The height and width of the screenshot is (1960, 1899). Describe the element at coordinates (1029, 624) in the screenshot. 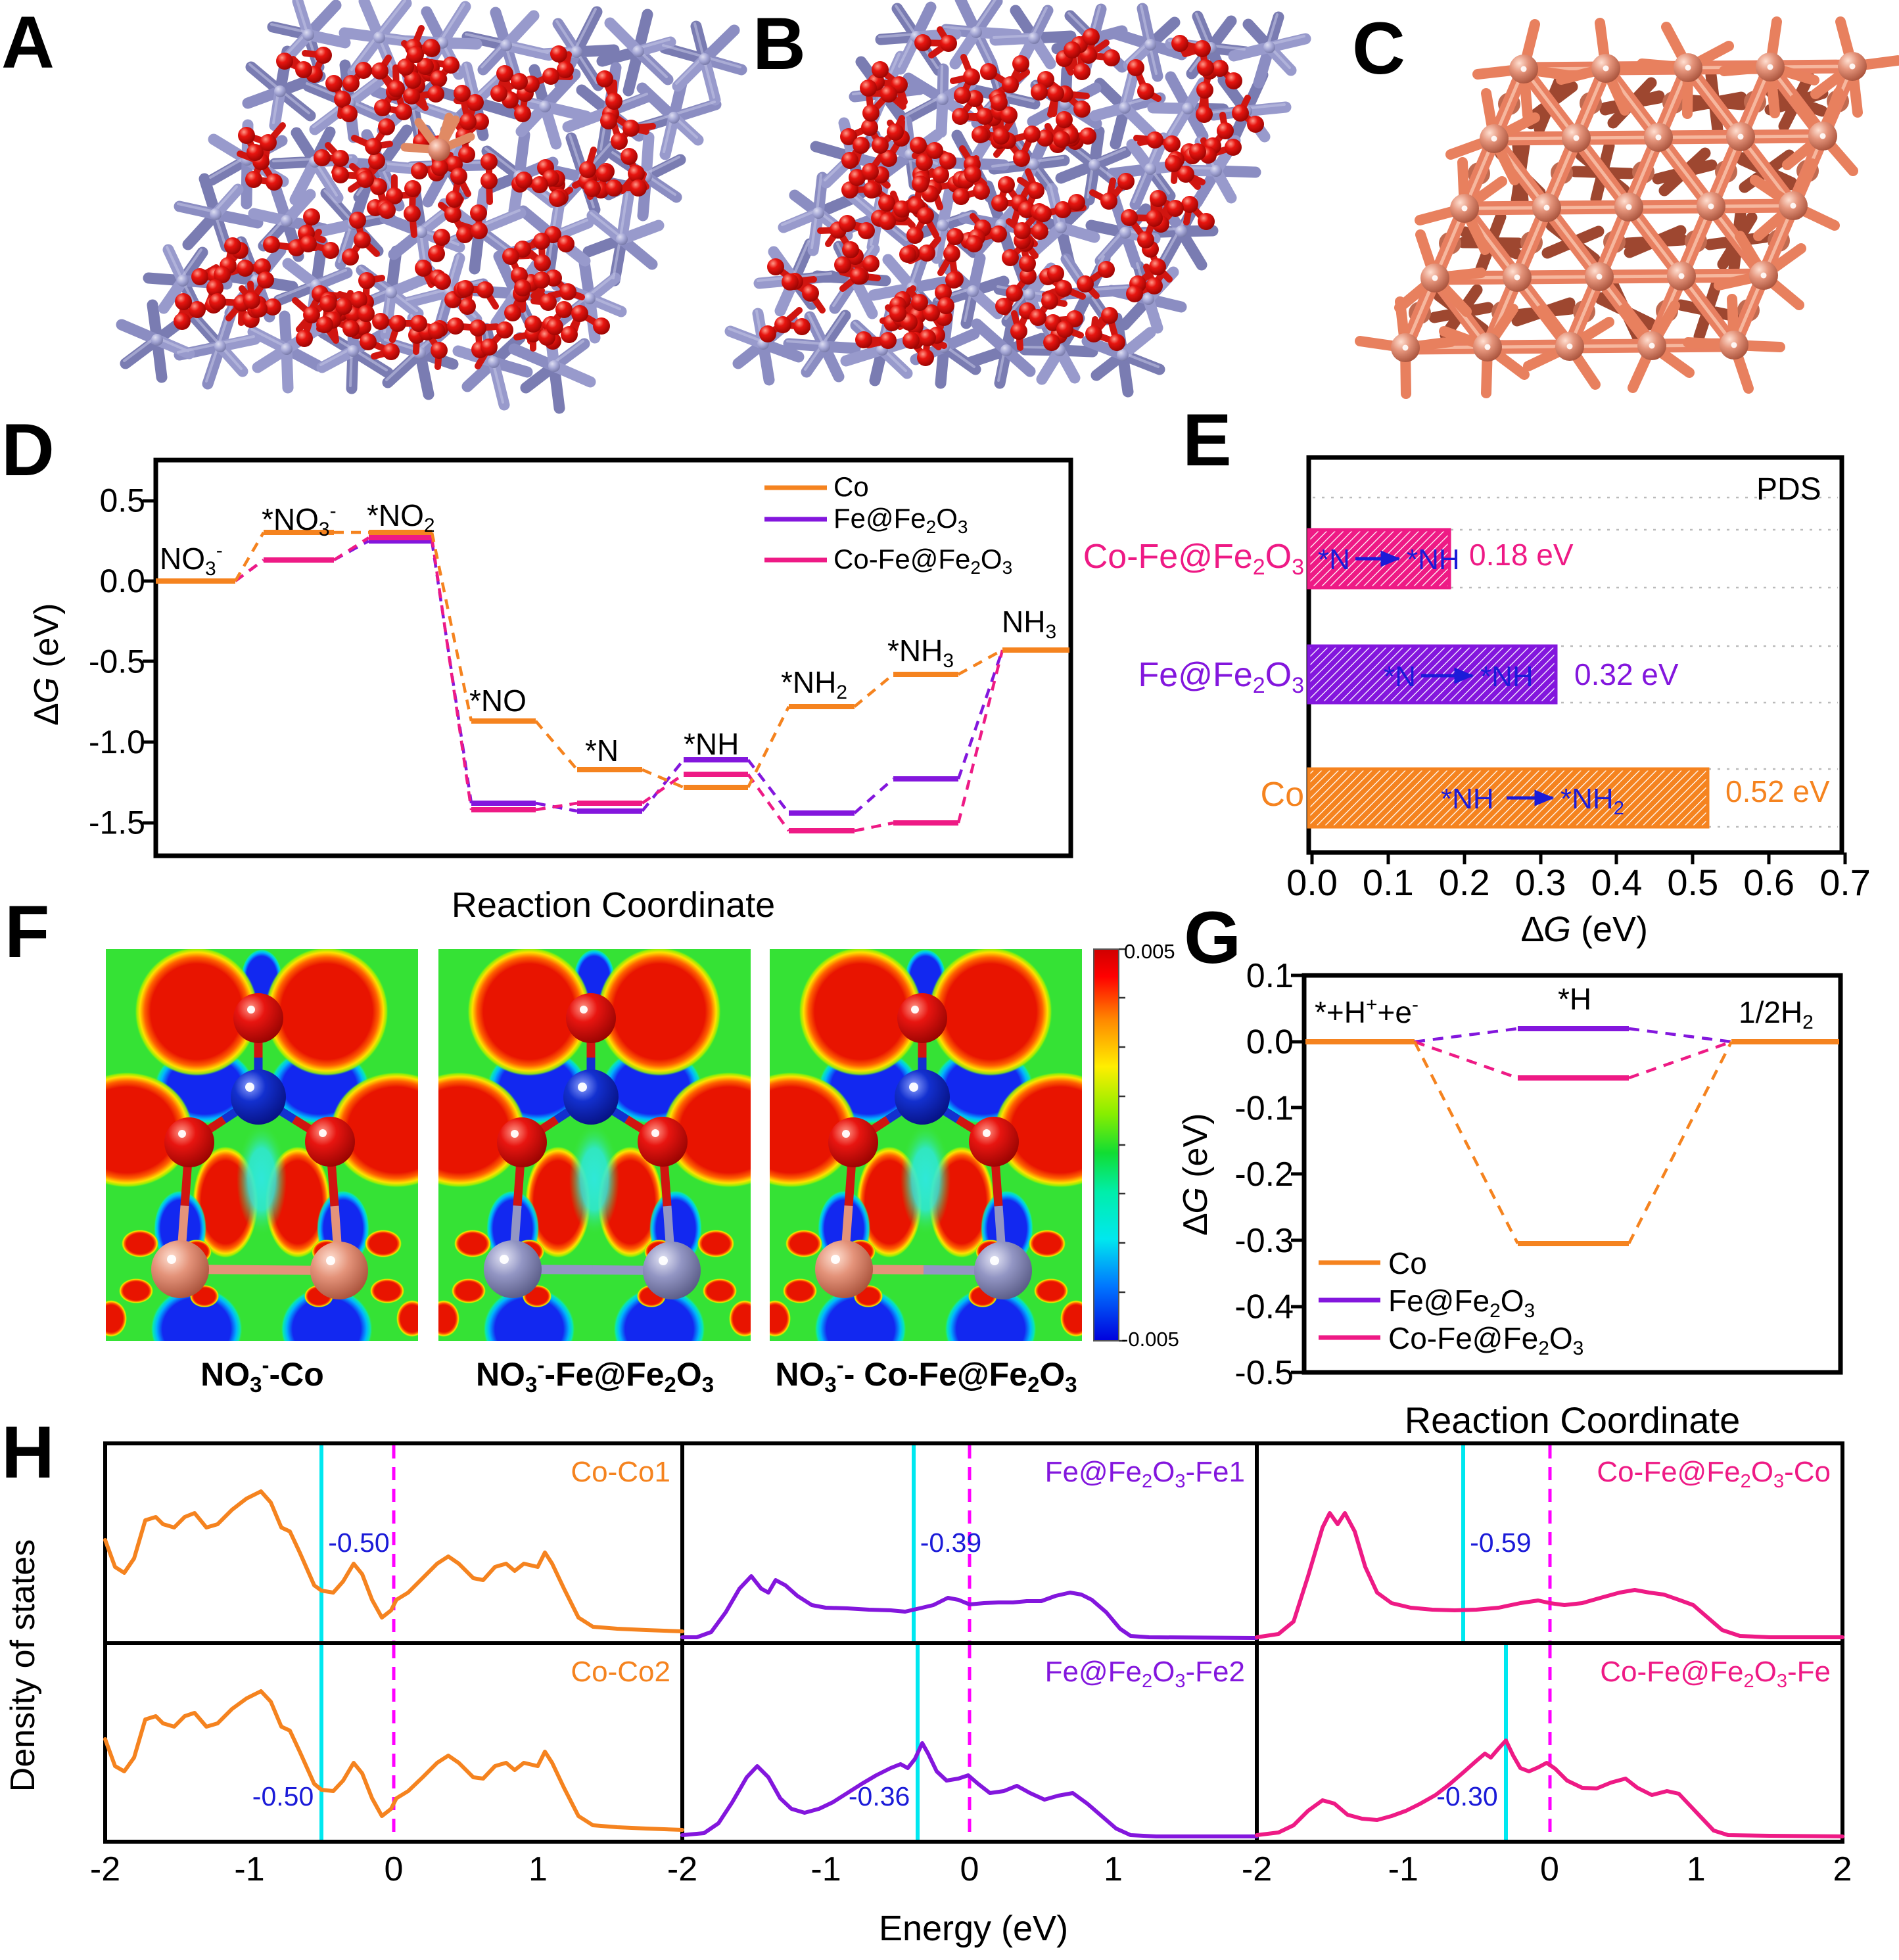

I see `svg-text: NH3` at that location.